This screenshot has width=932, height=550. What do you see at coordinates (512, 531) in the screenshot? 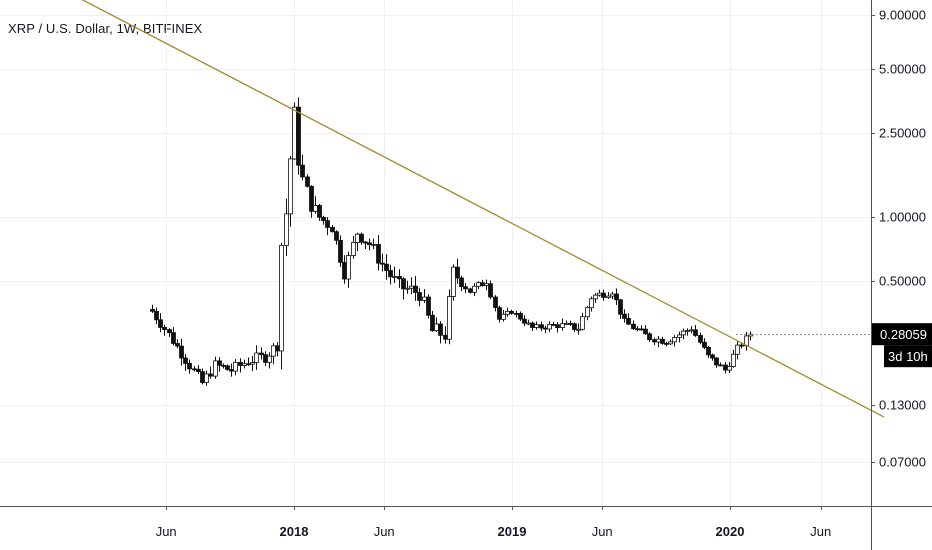
I see `x-tick-label: 2019` at bounding box center [512, 531].